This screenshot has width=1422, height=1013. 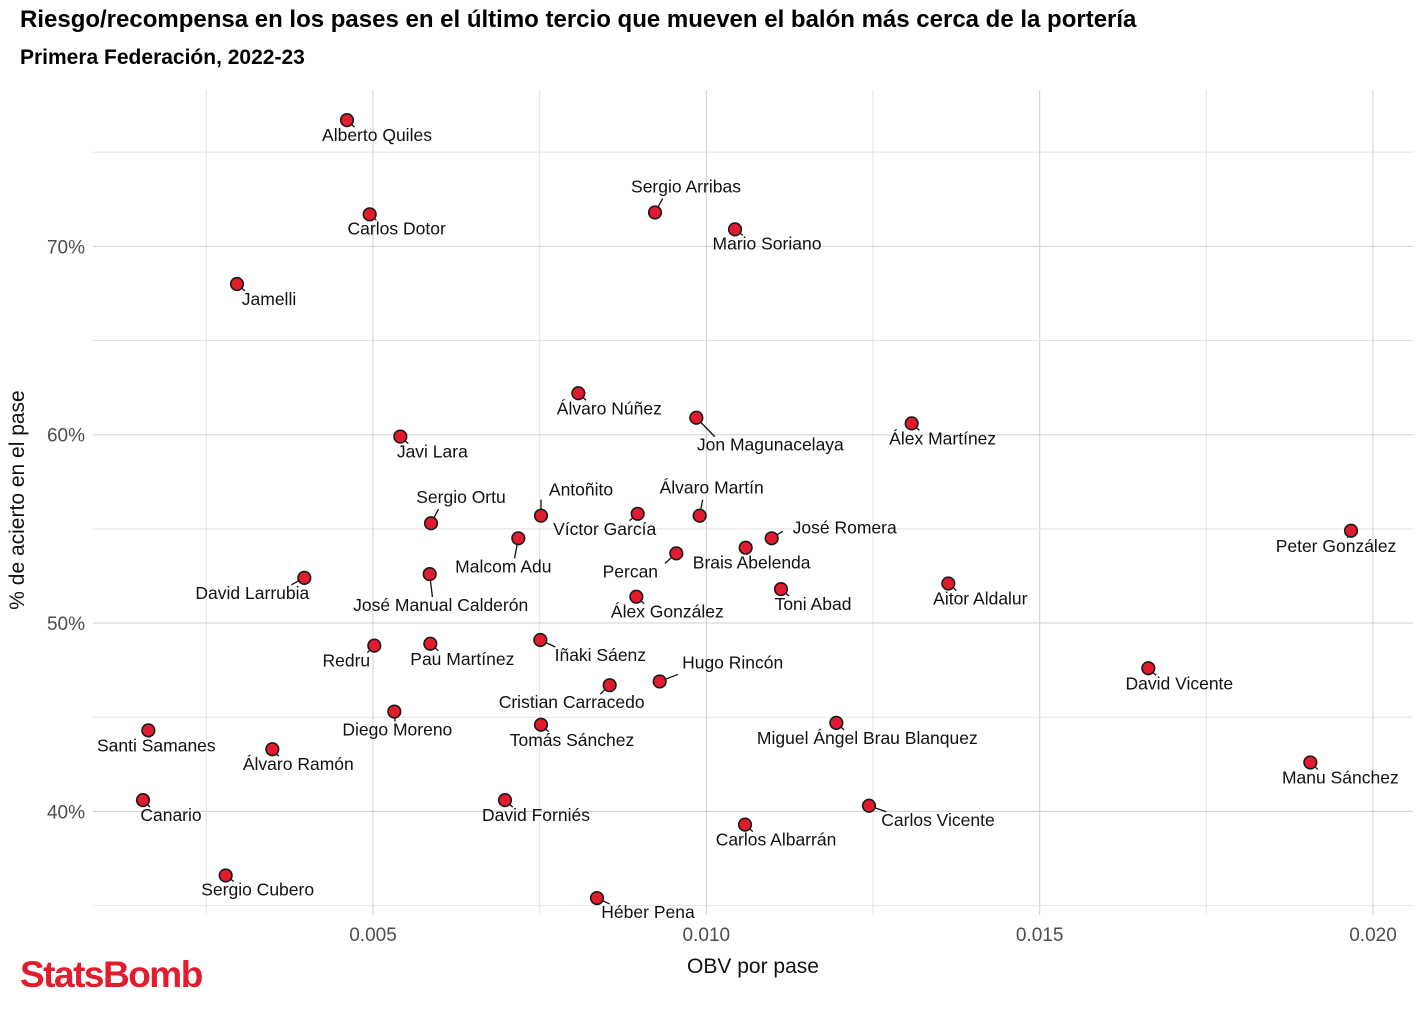 I want to click on y-tick-label: 40%, so click(x=66, y=812).